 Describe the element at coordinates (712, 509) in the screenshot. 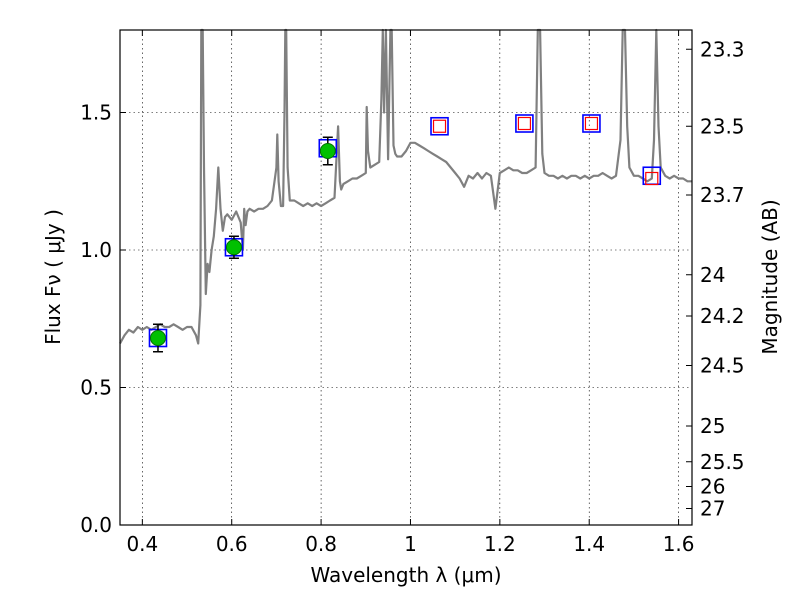

I see `y2-tick-label: 27` at that location.